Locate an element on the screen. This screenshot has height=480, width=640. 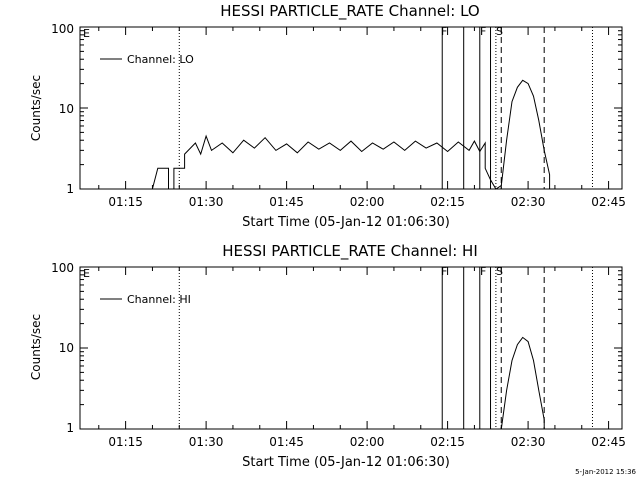
x-tick-label-hi: 01:45 is located at coordinates (286, 442).